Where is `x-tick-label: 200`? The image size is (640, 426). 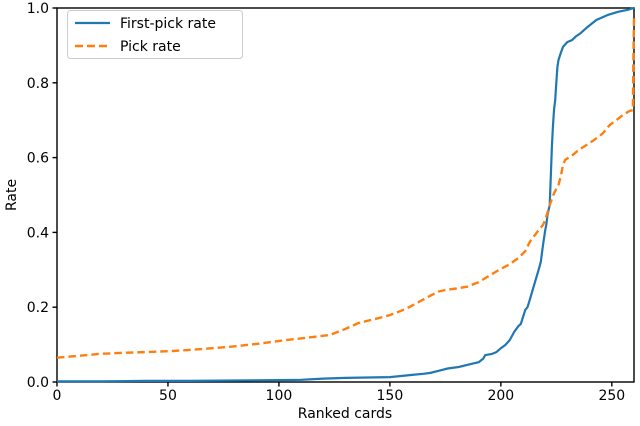 x-tick-label: 200 is located at coordinates (500, 396).